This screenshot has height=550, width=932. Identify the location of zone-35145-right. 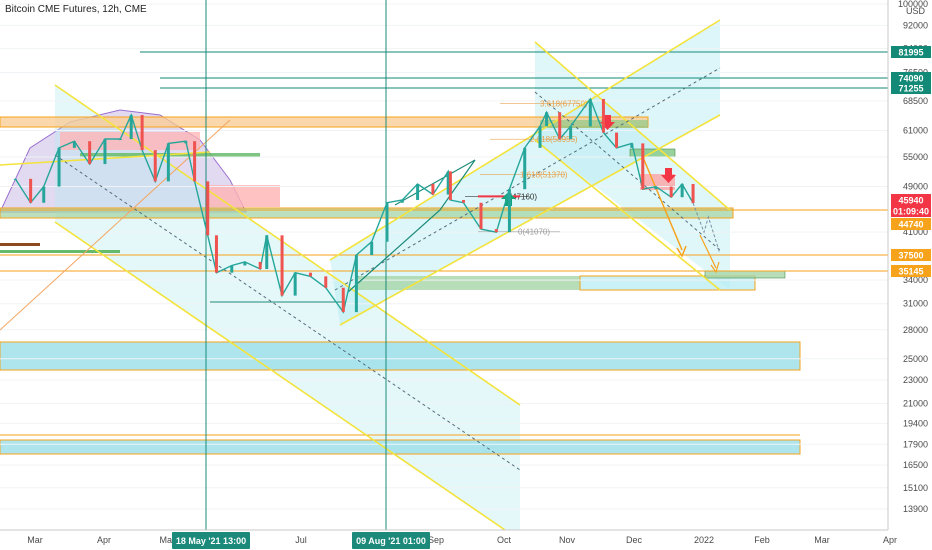
(745, 274).